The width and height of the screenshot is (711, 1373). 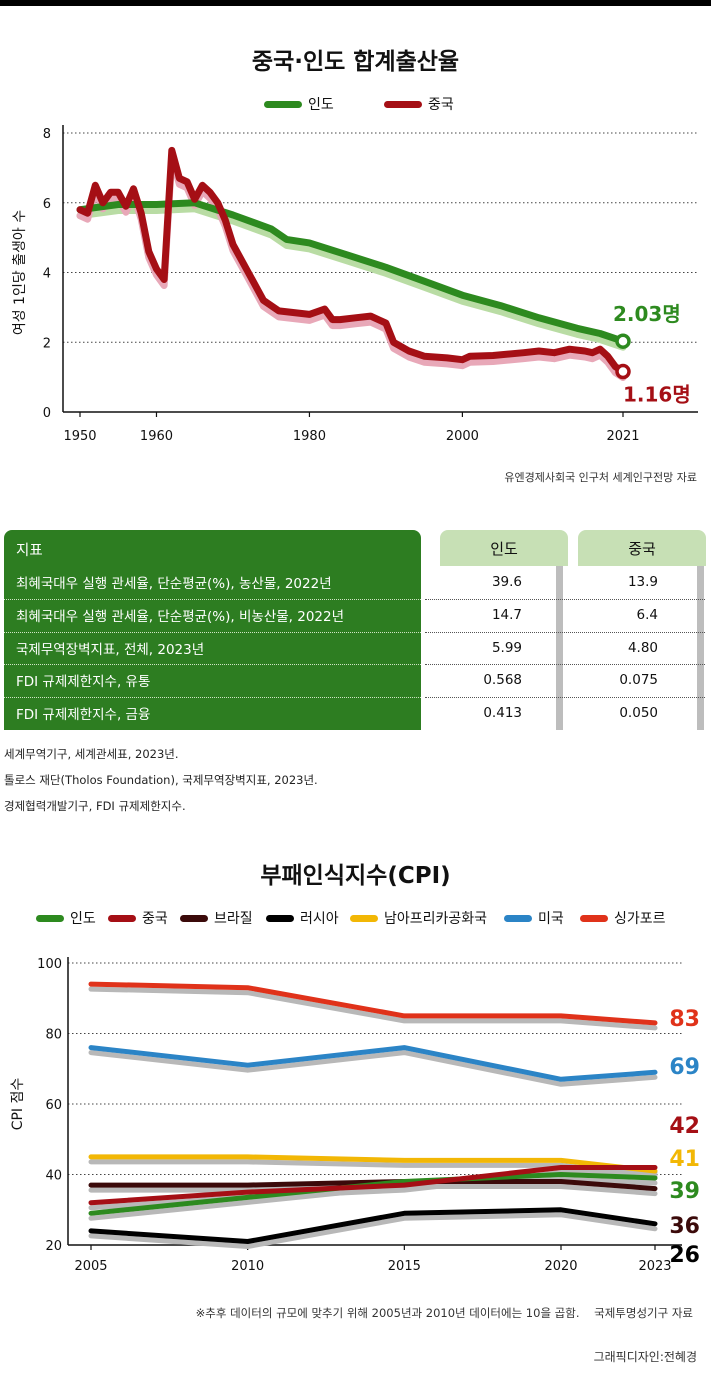 What do you see at coordinates (283, 104) in the screenshot?
I see `legend-swatch-india` at bounding box center [283, 104].